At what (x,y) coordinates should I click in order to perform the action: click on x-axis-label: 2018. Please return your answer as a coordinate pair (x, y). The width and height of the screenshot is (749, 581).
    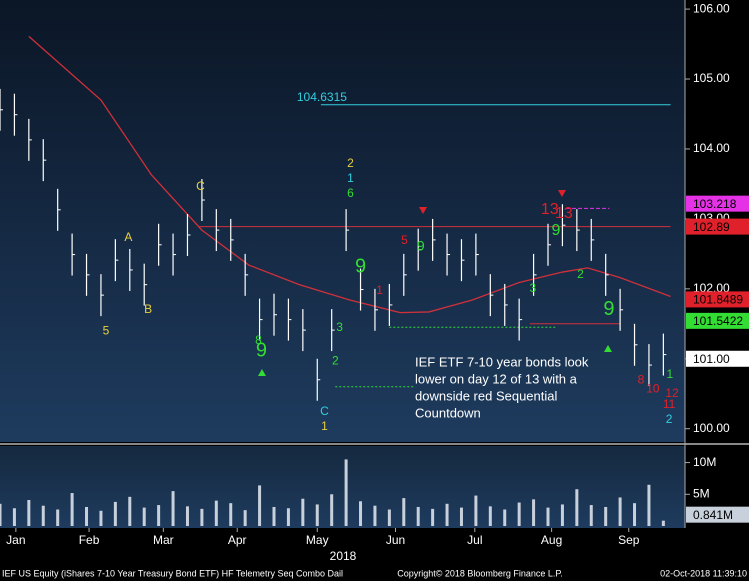
    Looking at the image, I should click on (343, 556).